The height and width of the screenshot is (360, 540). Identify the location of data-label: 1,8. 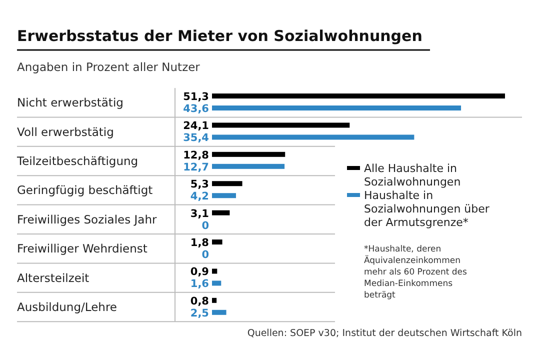
(199, 243).